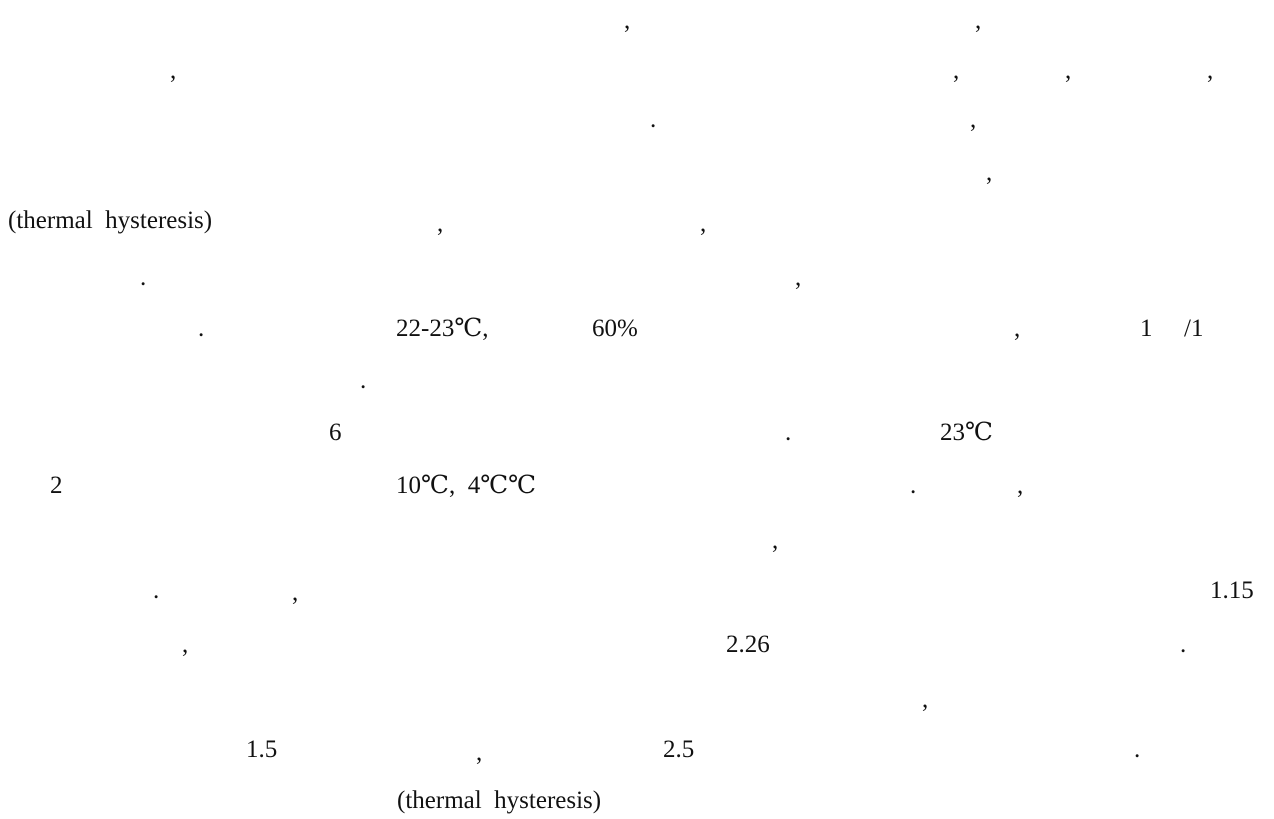 The width and height of the screenshot is (1274, 819). I want to click on text-fragment: 2.5, so click(679, 749).